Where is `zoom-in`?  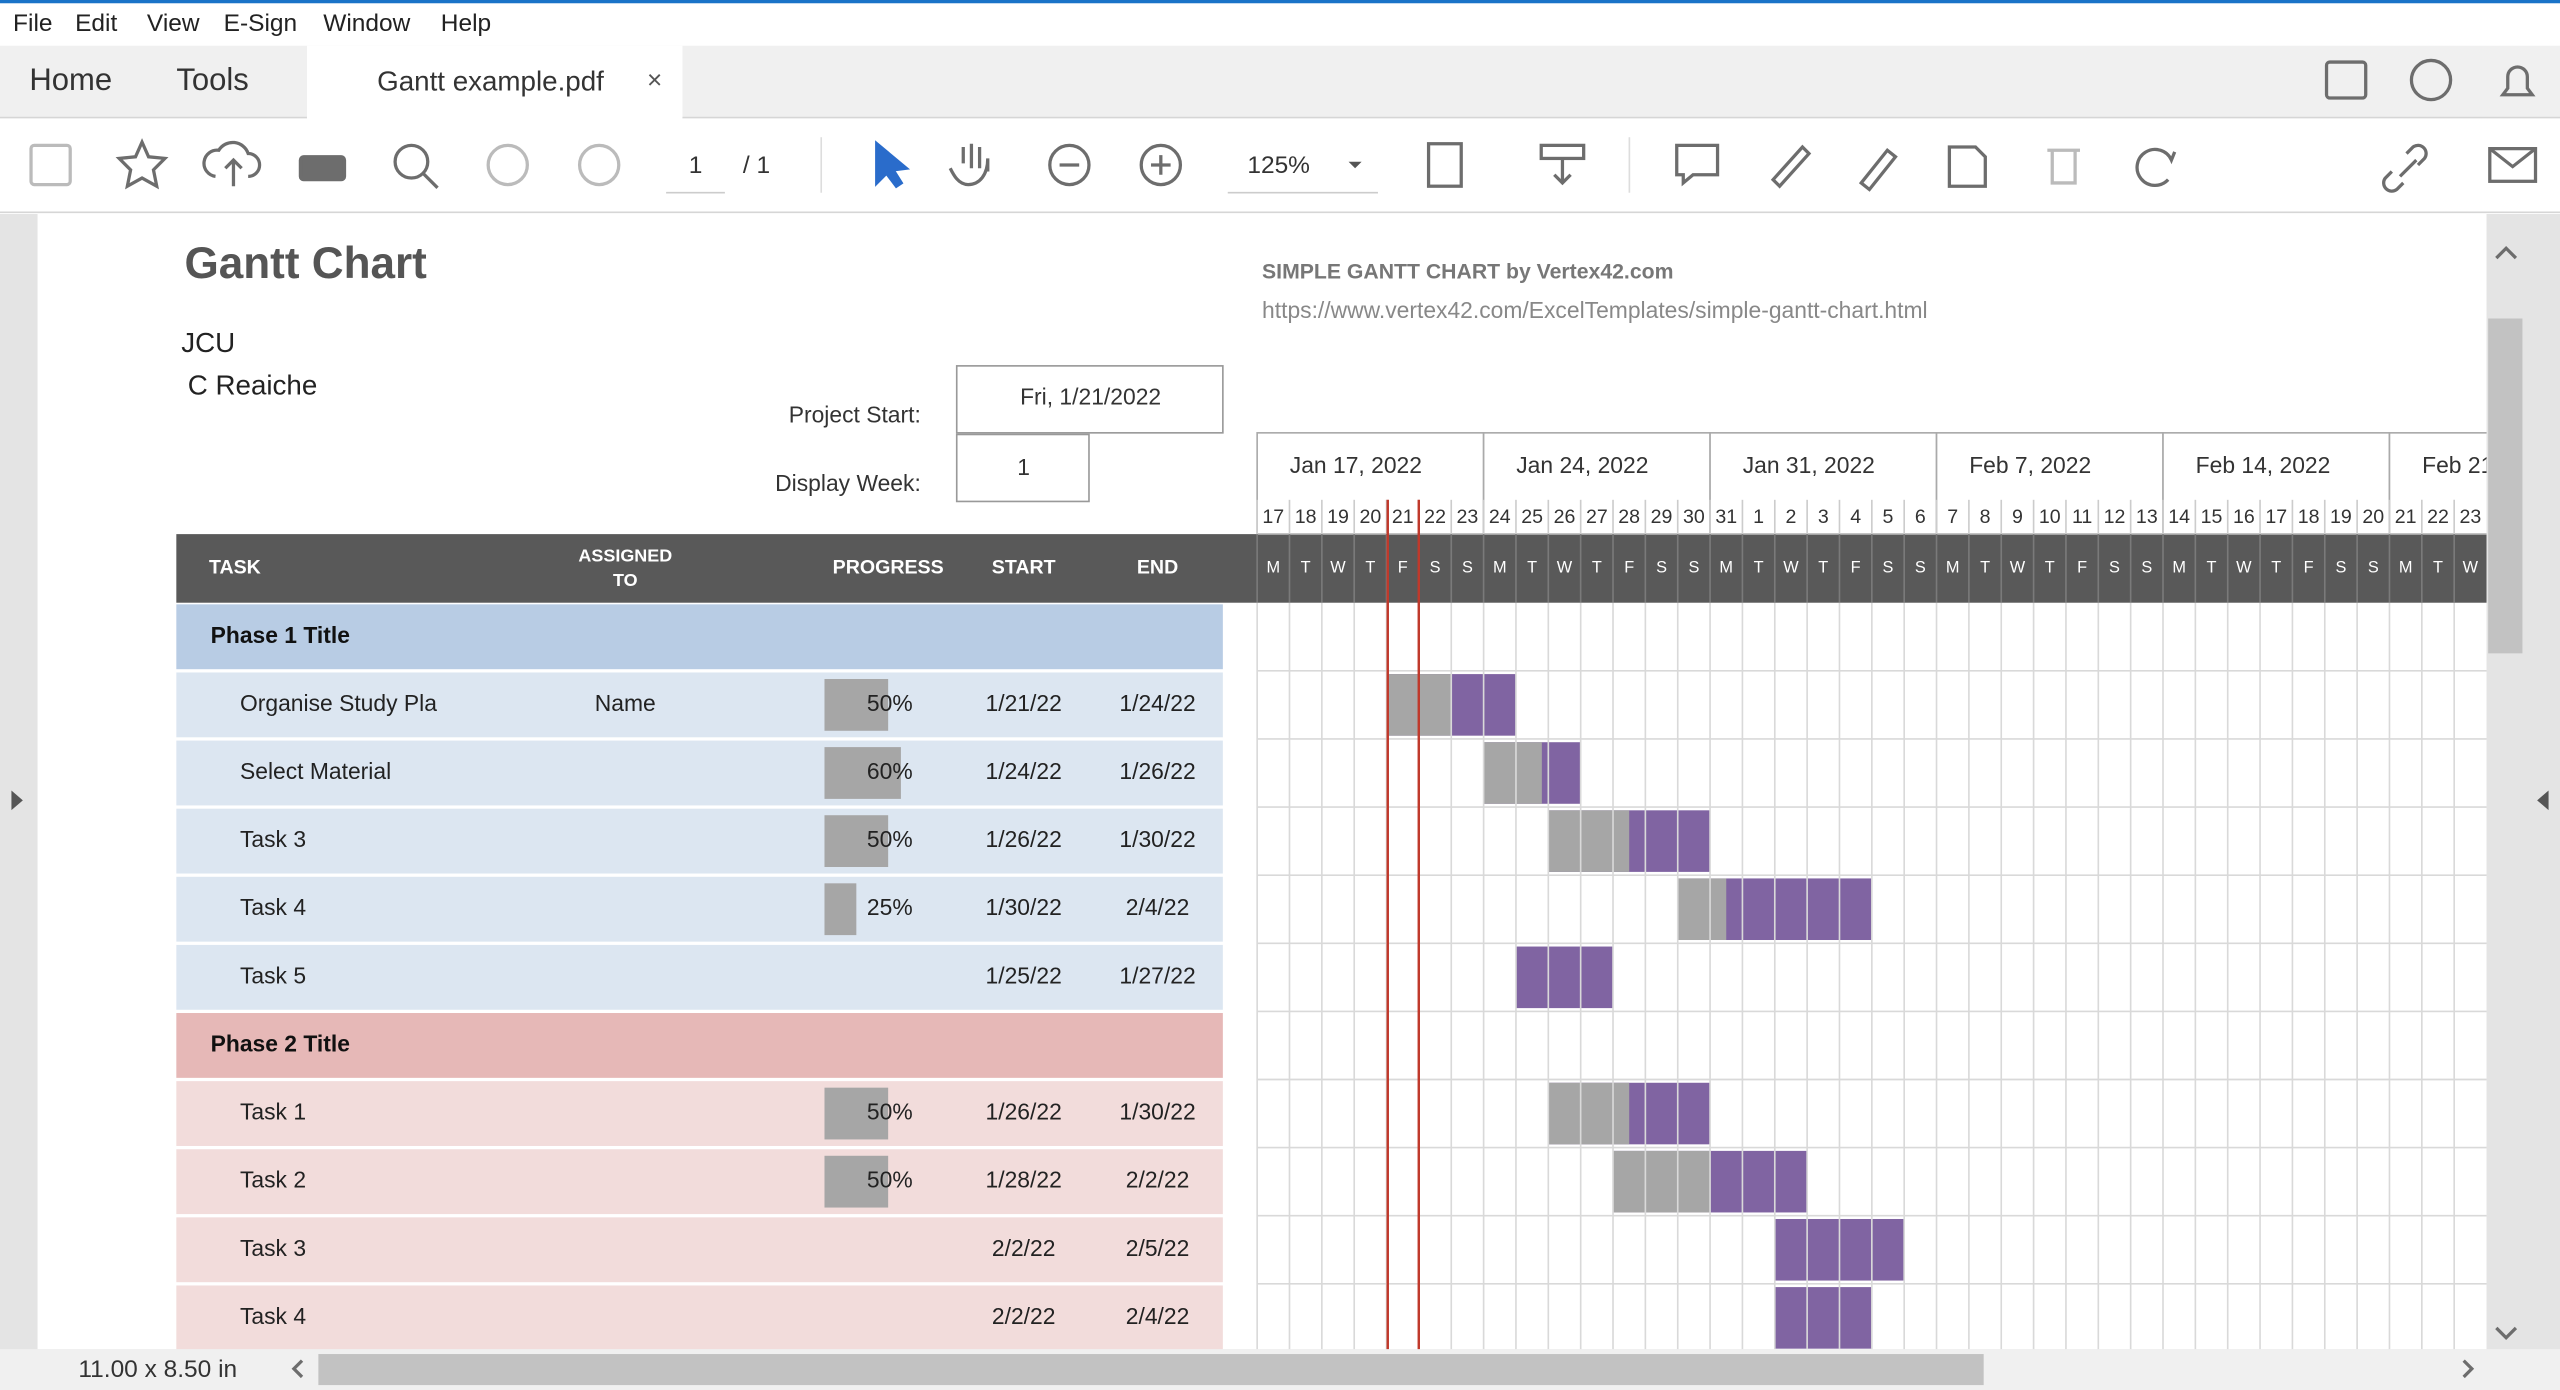
zoom-in is located at coordinates (1161, 165).